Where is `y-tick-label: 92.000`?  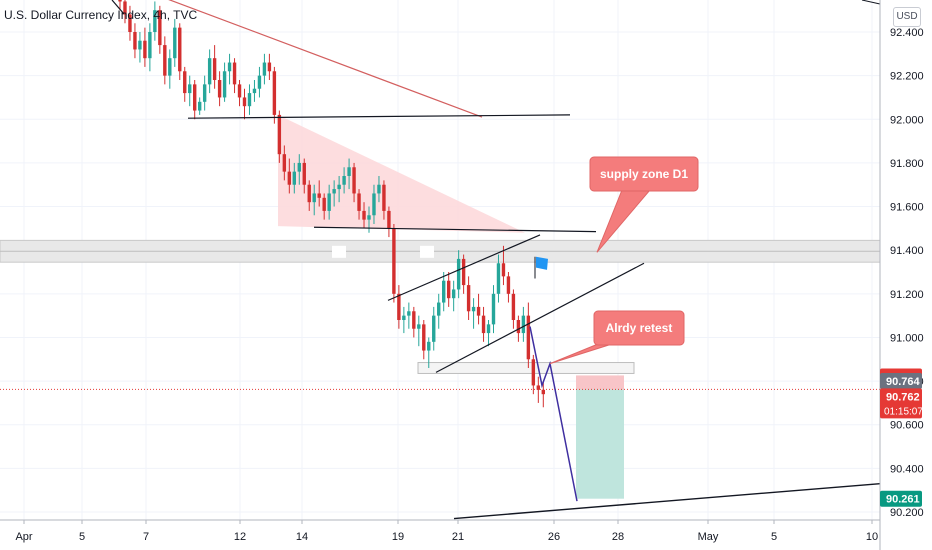 y-tick-label: 92.000 is located at coordinates (907, 120).